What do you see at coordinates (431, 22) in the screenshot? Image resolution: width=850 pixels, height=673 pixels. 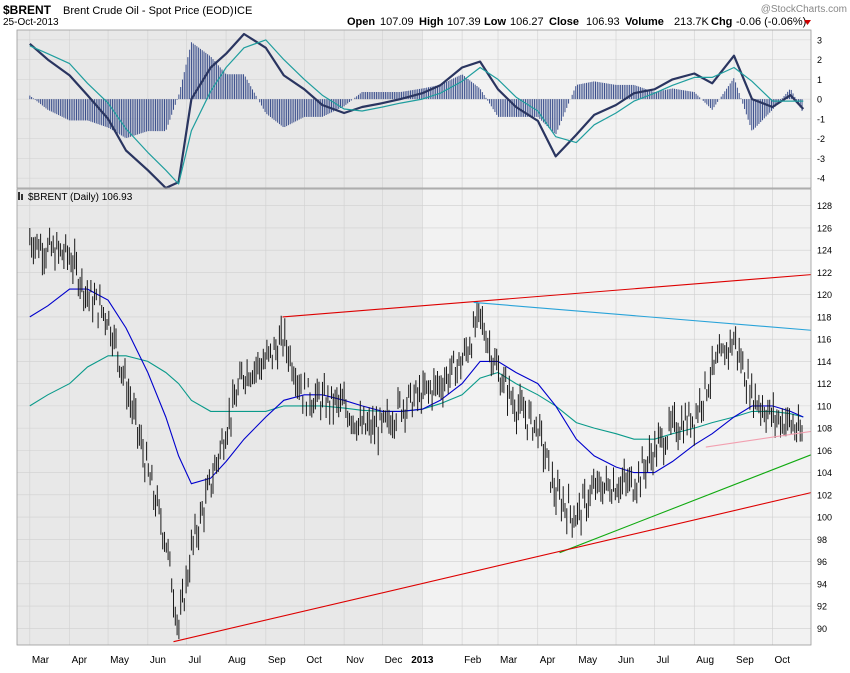 I see `high-label: High` at bounding box center [431, 22].